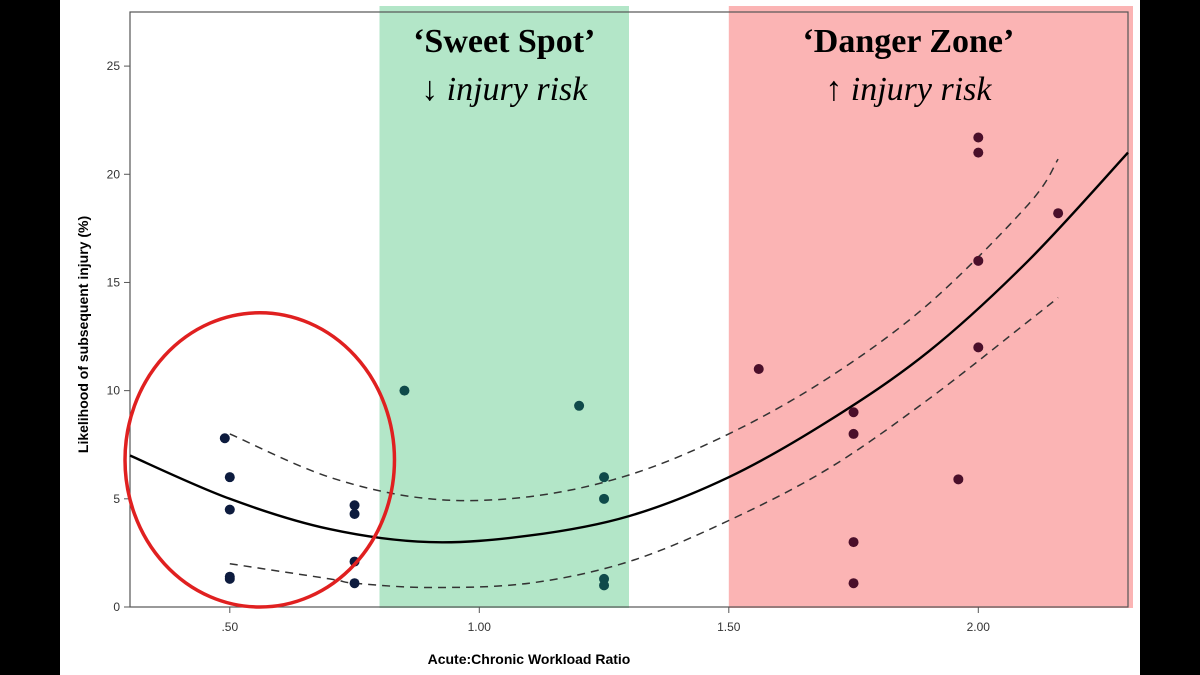 The image size is (1200, 675). What do you see at coordinates (729, 627) in the screenshot?
I see `x-tick-label: 1.50` at bounding box center [729, 627].